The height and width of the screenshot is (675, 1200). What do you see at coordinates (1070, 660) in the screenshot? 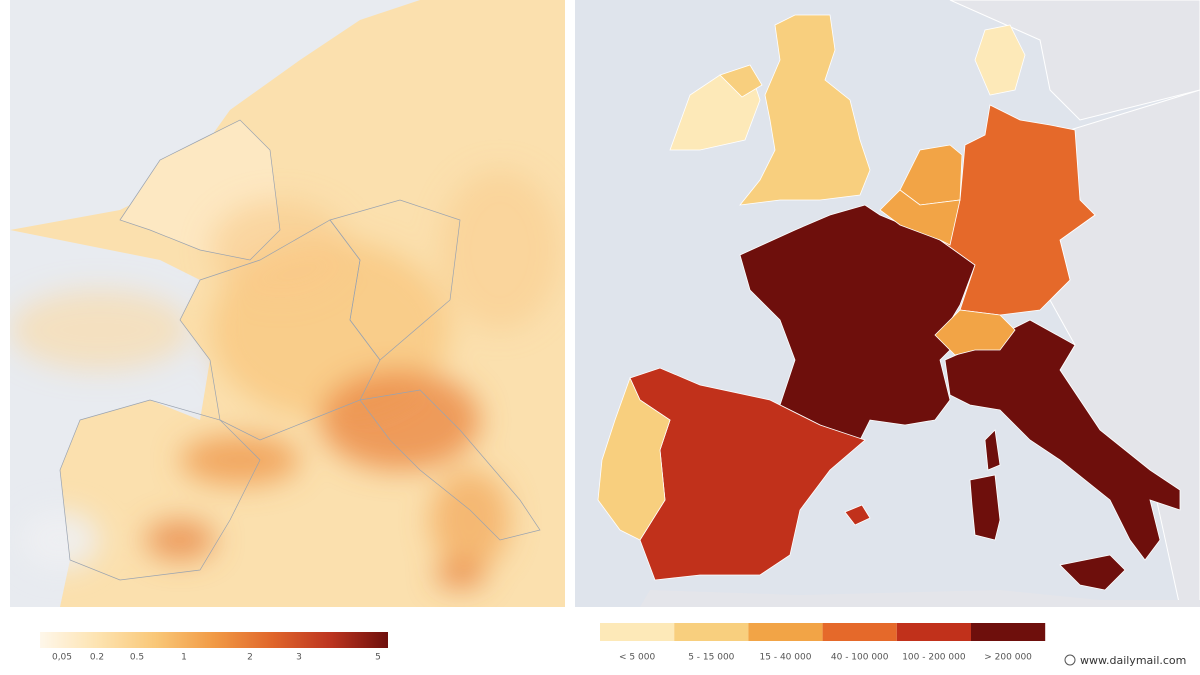
I see `copyright-icon` at bounding box center [1070, 660].